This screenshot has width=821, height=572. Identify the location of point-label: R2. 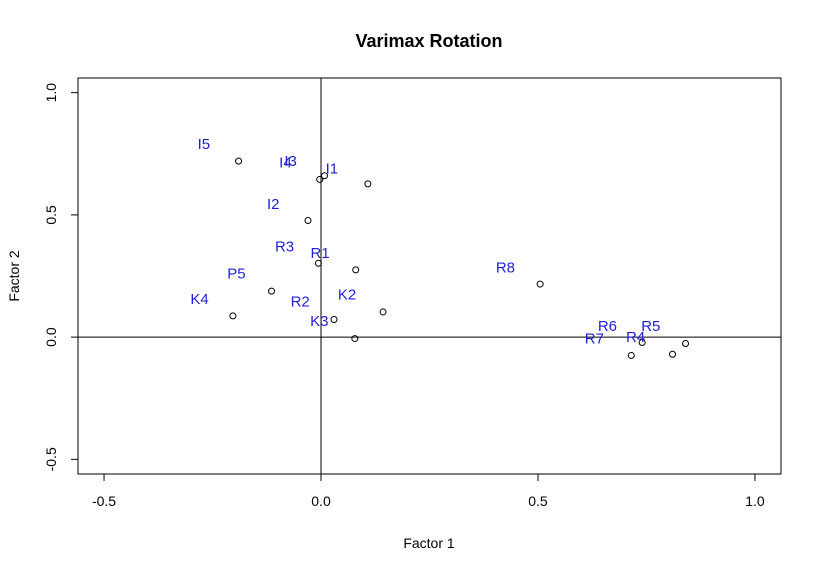
(300, 302).